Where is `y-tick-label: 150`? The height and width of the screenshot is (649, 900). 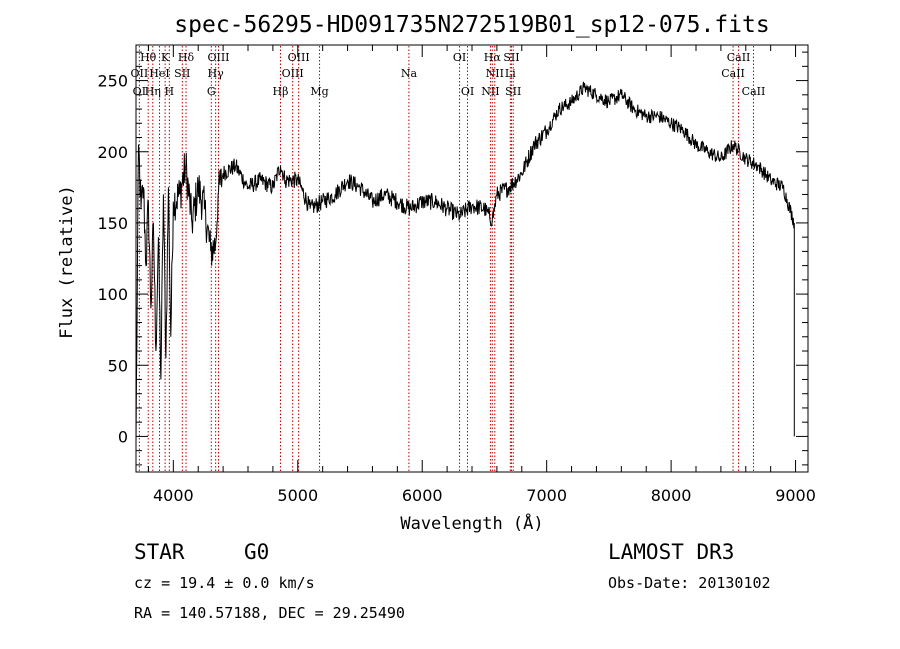
y-tick-label: 150 is located at coordinates (112, 223).